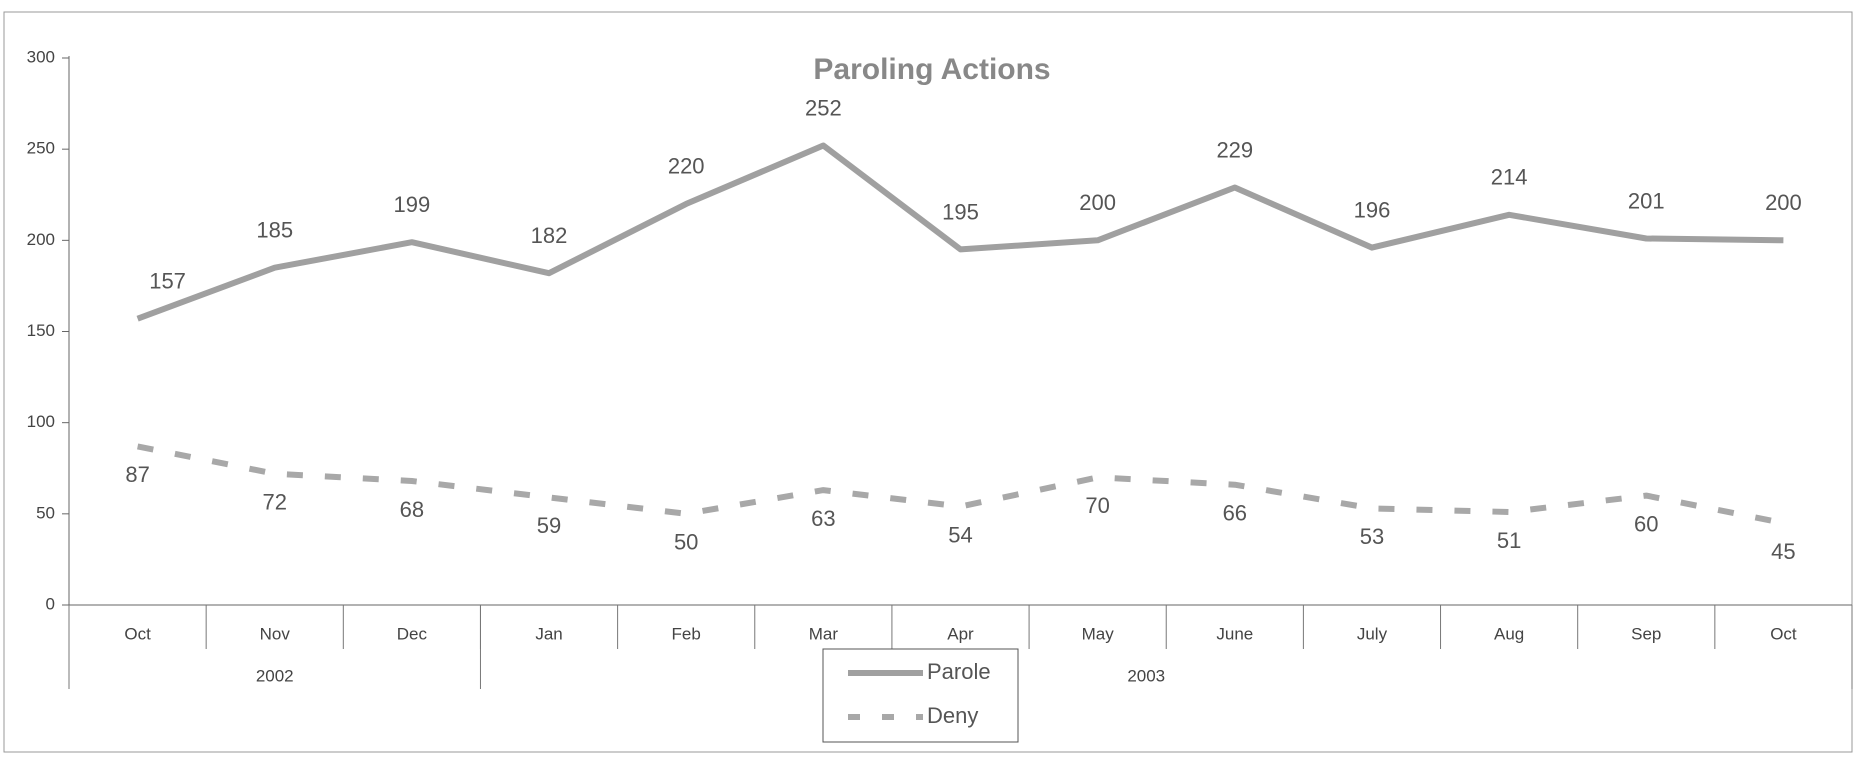  What do you see at coordinates (1234, 633) in the screenshot?
I see `x-tick-label: June` at bounding box center [1234, 633].